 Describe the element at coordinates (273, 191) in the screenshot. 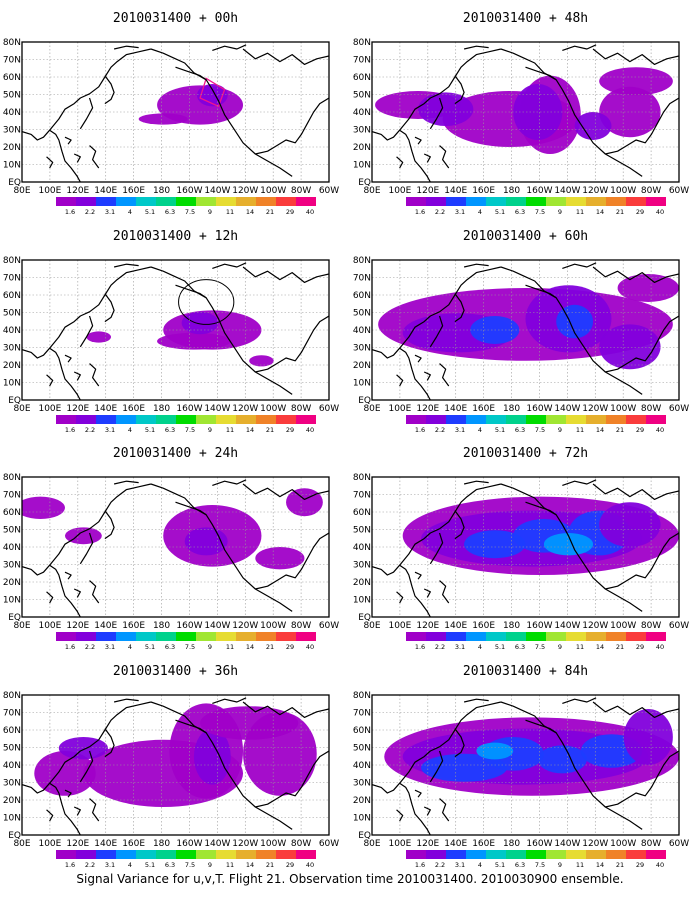

I see `longitude-label: 100W` at that location.